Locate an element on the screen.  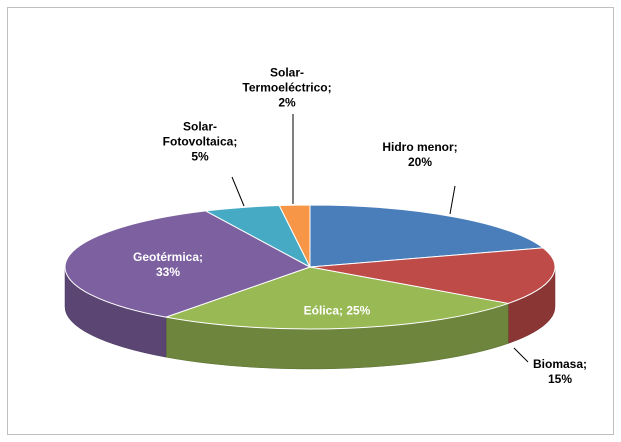
data-label: Solar- Fotovoltaica; 5% is located at coordinates (200, 141).